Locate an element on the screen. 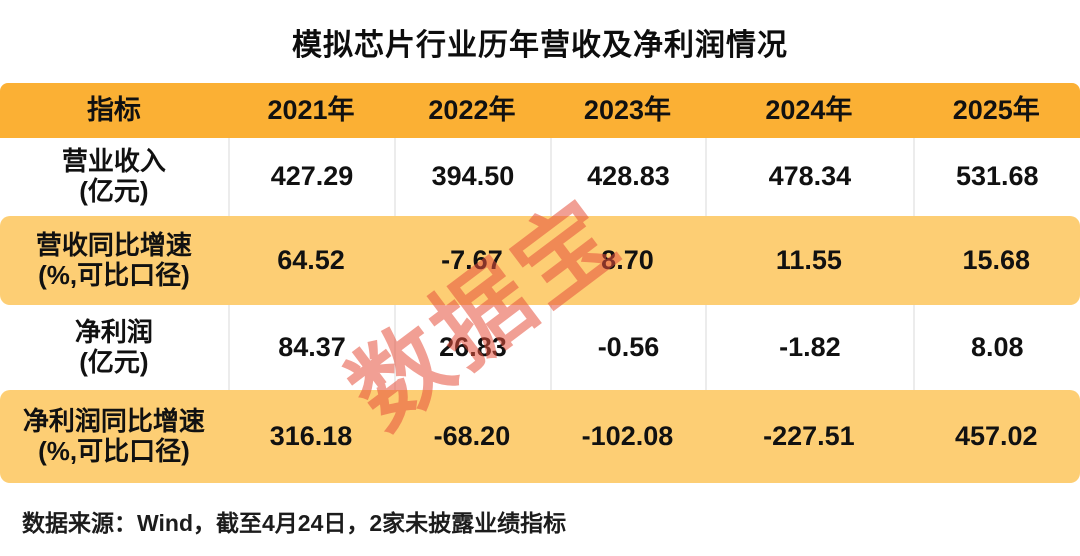  title-bar: 模拟芯片行业历年营收及净利润情况 is located at coordinates (540, 41).